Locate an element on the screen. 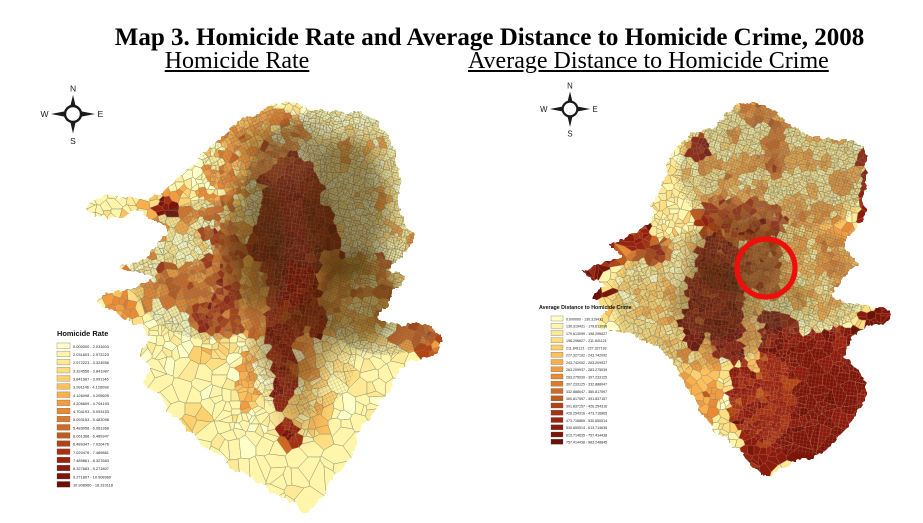 The image size is (923, 523). svg-text: 211.841121 - 227.327192 is located at coordinates (586, 348).